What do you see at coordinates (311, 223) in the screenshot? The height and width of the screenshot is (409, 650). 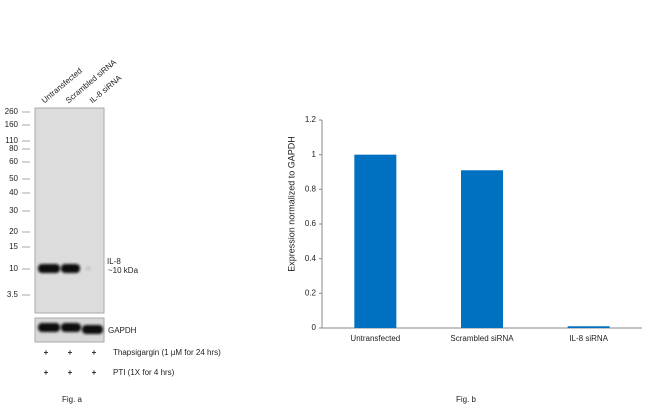 I see `y-tick-label: 0.6` at bounding box center [311, 223].